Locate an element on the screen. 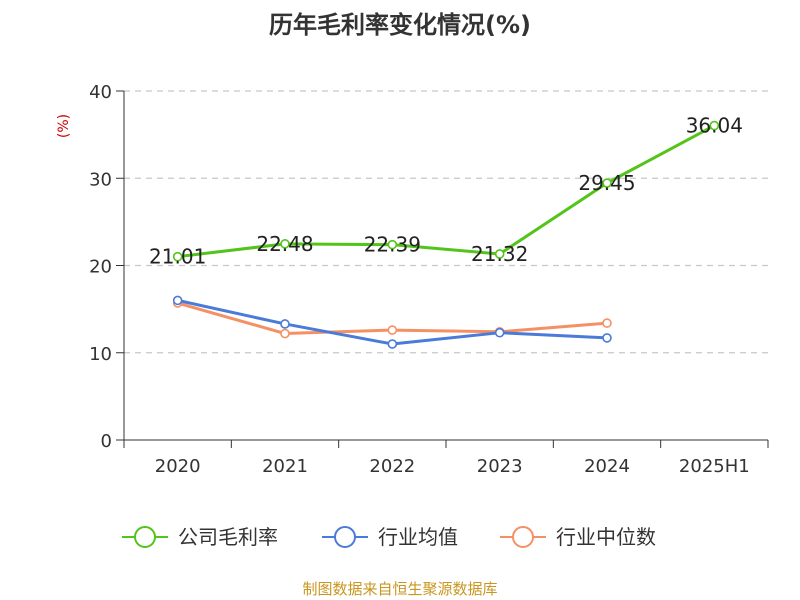 Image resolution: width=800 pixels, height=600 pixels. y-axis-unit-label: (%) is located at coordinates (64, 126).